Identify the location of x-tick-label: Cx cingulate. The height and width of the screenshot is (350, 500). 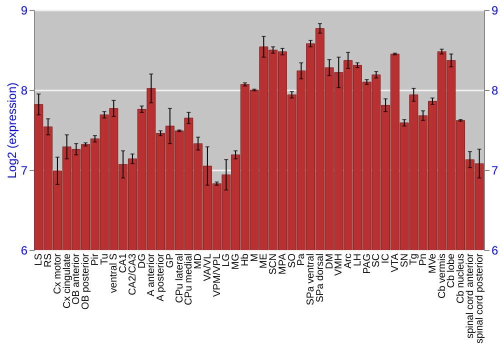
(67, 281).